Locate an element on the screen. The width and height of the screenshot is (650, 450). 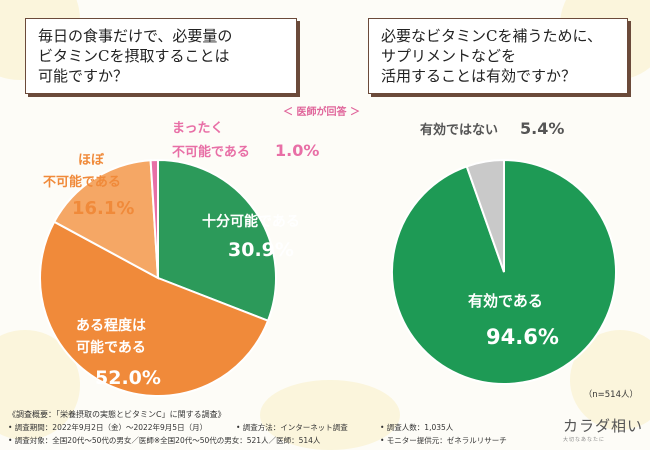
question-box-left is located at coordinates (161, 56).